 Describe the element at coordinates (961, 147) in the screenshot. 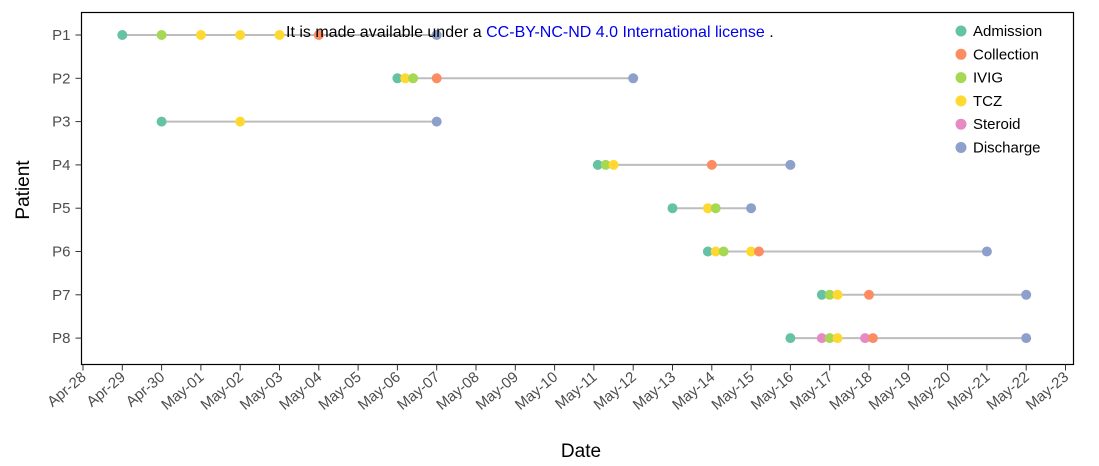

I see `legend-swatch-discharge` at that location.